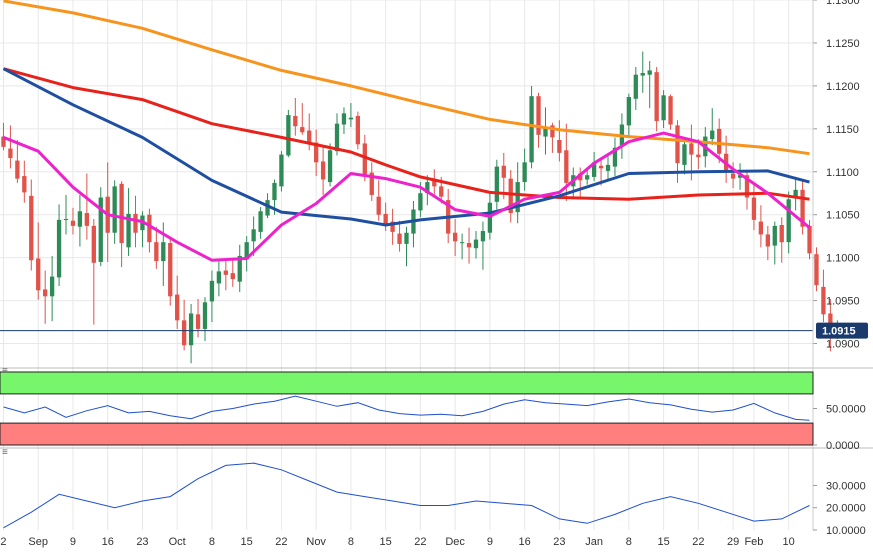  Describe the element at coordinates (407, 383) in the screenshot. I see `rsi-overbought-zone` at that location.